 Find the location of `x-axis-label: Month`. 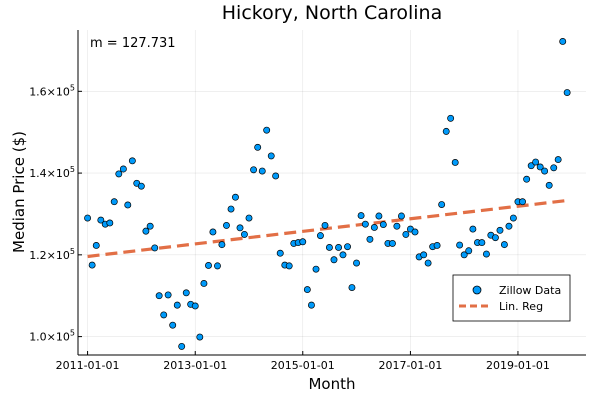

x-axis-label: Month is located at coordinates (331, 384).